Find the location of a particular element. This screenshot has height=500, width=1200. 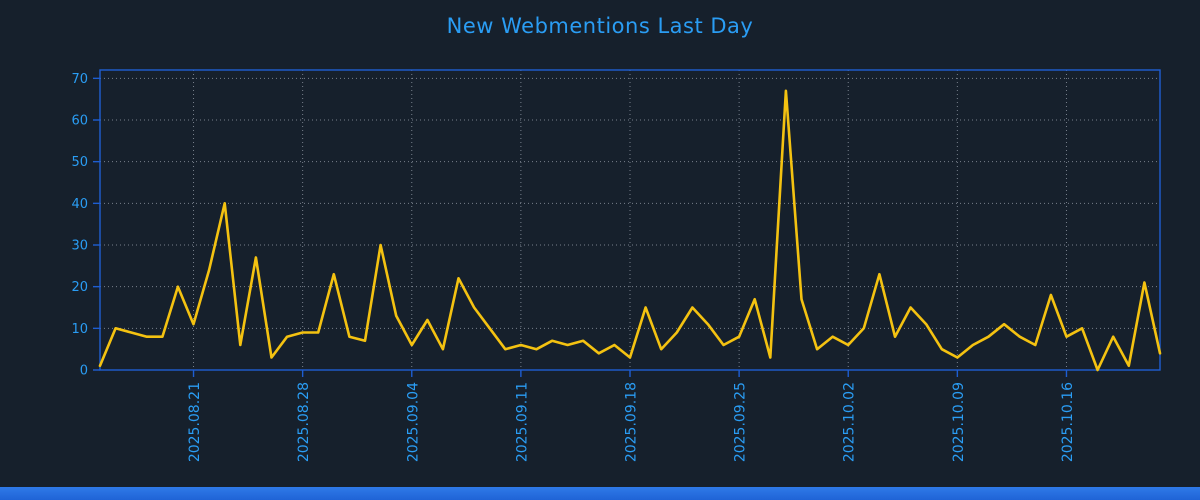

chart-title: New Webmentions Last Day is located at coordinates (600, 26).